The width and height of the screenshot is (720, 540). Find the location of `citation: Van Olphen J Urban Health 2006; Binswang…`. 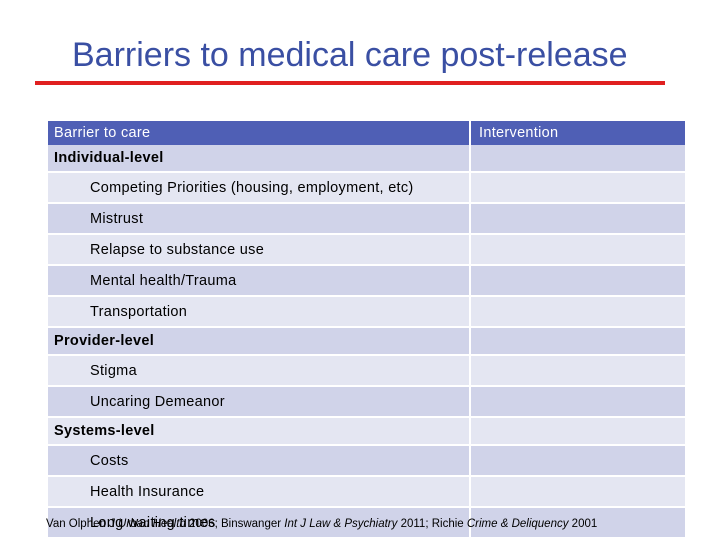

citation: Van Olphen J Urban Health 2006; Binswang… is located at coordinates (321, 524).